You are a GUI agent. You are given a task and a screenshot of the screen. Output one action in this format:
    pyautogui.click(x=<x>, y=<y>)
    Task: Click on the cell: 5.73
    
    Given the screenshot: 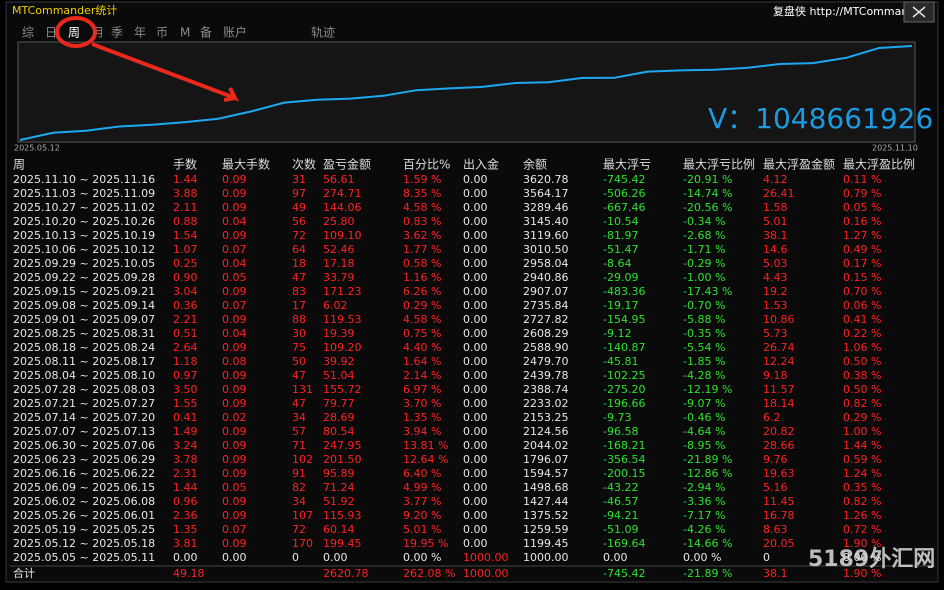 What is the action you would take?
    pyautogui.click(x=775, y=333)
    